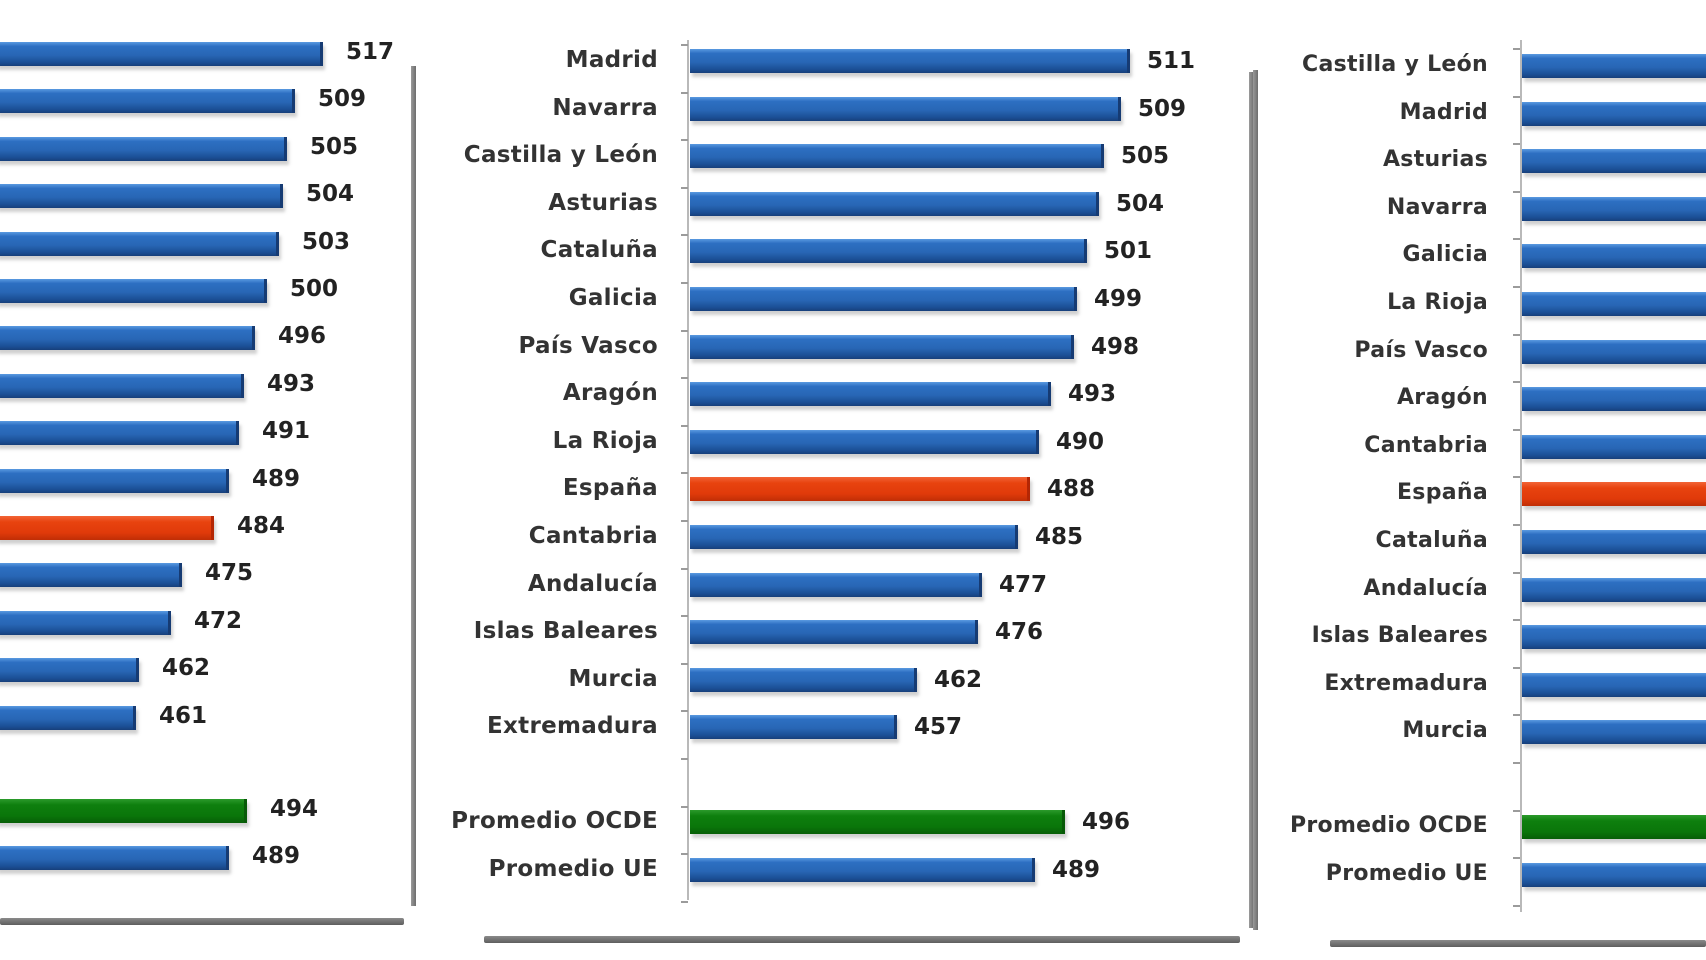 Image resolution: width=1706 pixels, height=960 pixels. I want to click on category-label: Castilla y León, so click(560, 155).